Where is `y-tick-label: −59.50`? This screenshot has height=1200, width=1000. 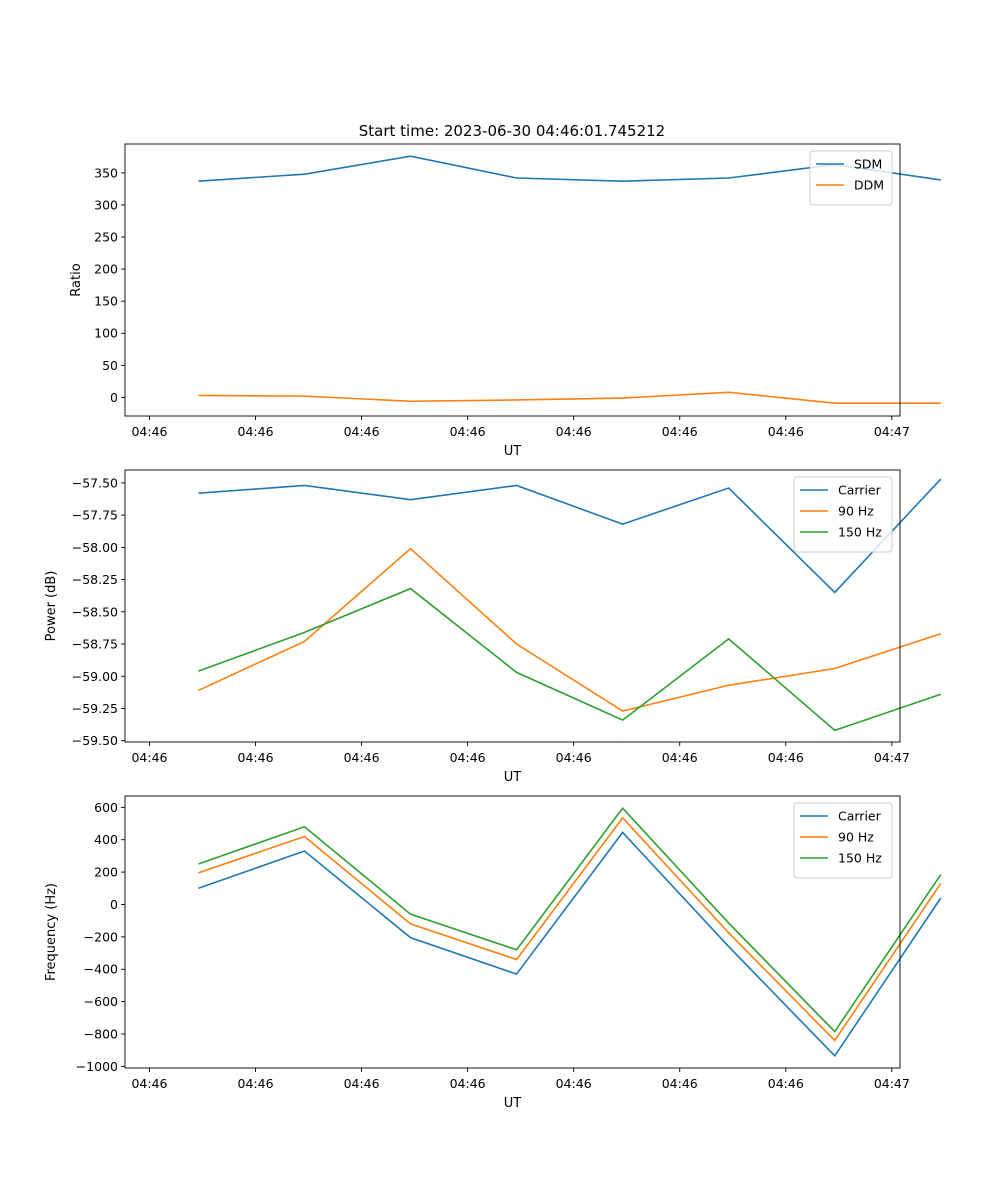
y-tick-label: −59.50 is located at coordinates (95, 740).